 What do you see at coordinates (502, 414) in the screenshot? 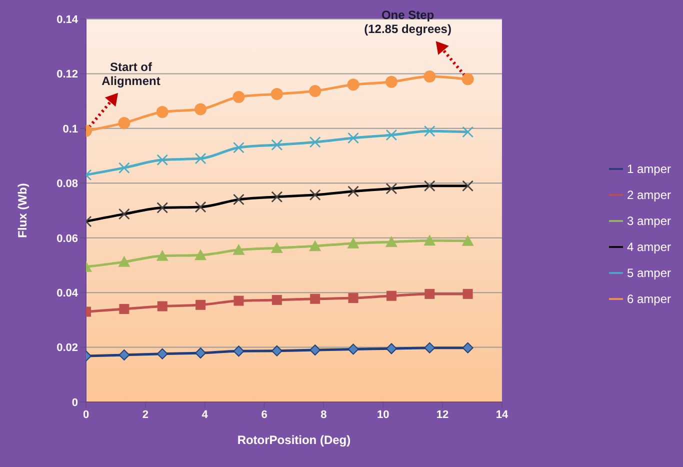
I see `x-tick-label: 14` at bounding box center [502, 414].